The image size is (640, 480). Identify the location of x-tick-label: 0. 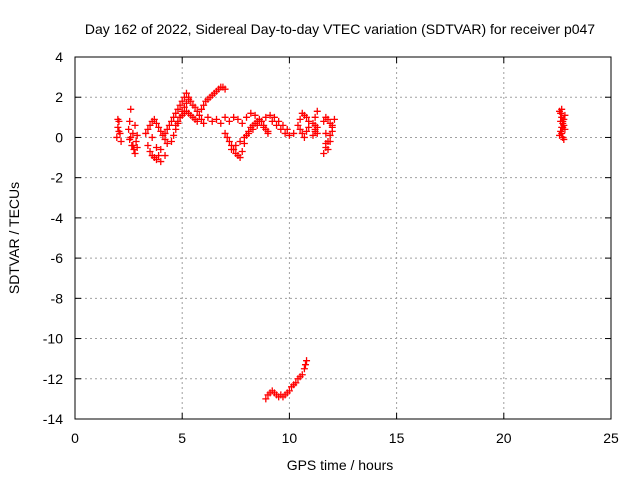
(75, 438).